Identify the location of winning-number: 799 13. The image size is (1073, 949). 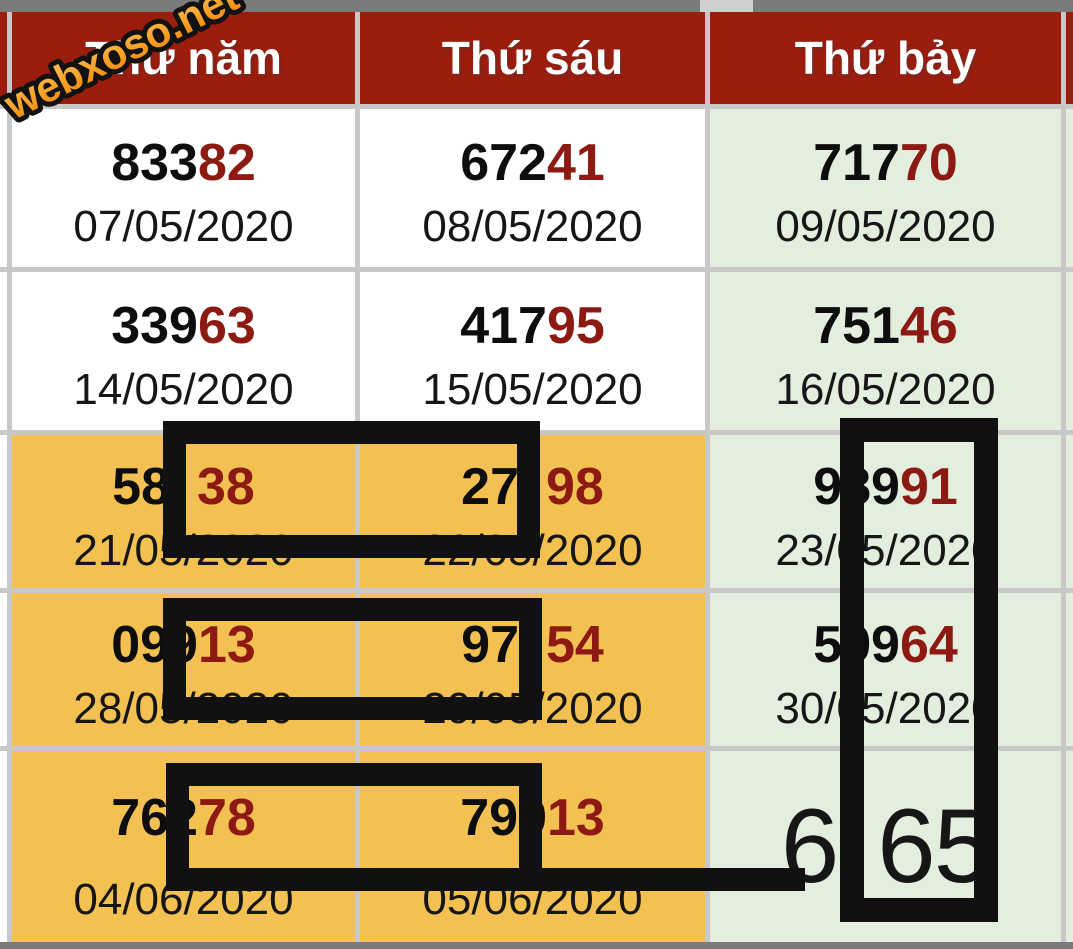
(532, 818).